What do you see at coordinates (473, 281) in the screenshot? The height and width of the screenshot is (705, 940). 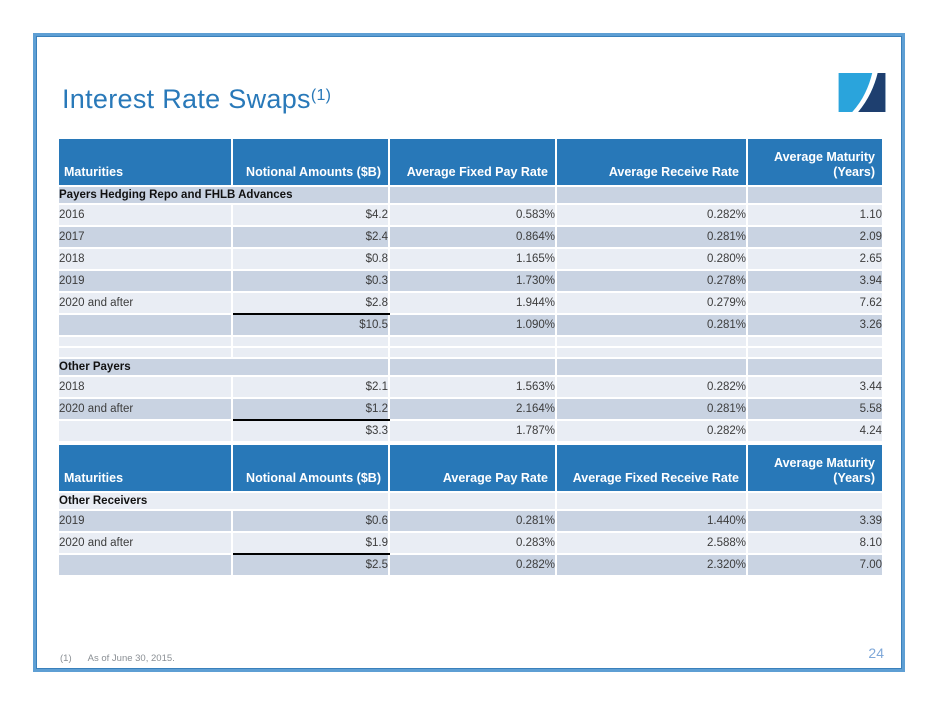 I see `cell-pay-rate: 1.730%` at bounding box center [473, 281].